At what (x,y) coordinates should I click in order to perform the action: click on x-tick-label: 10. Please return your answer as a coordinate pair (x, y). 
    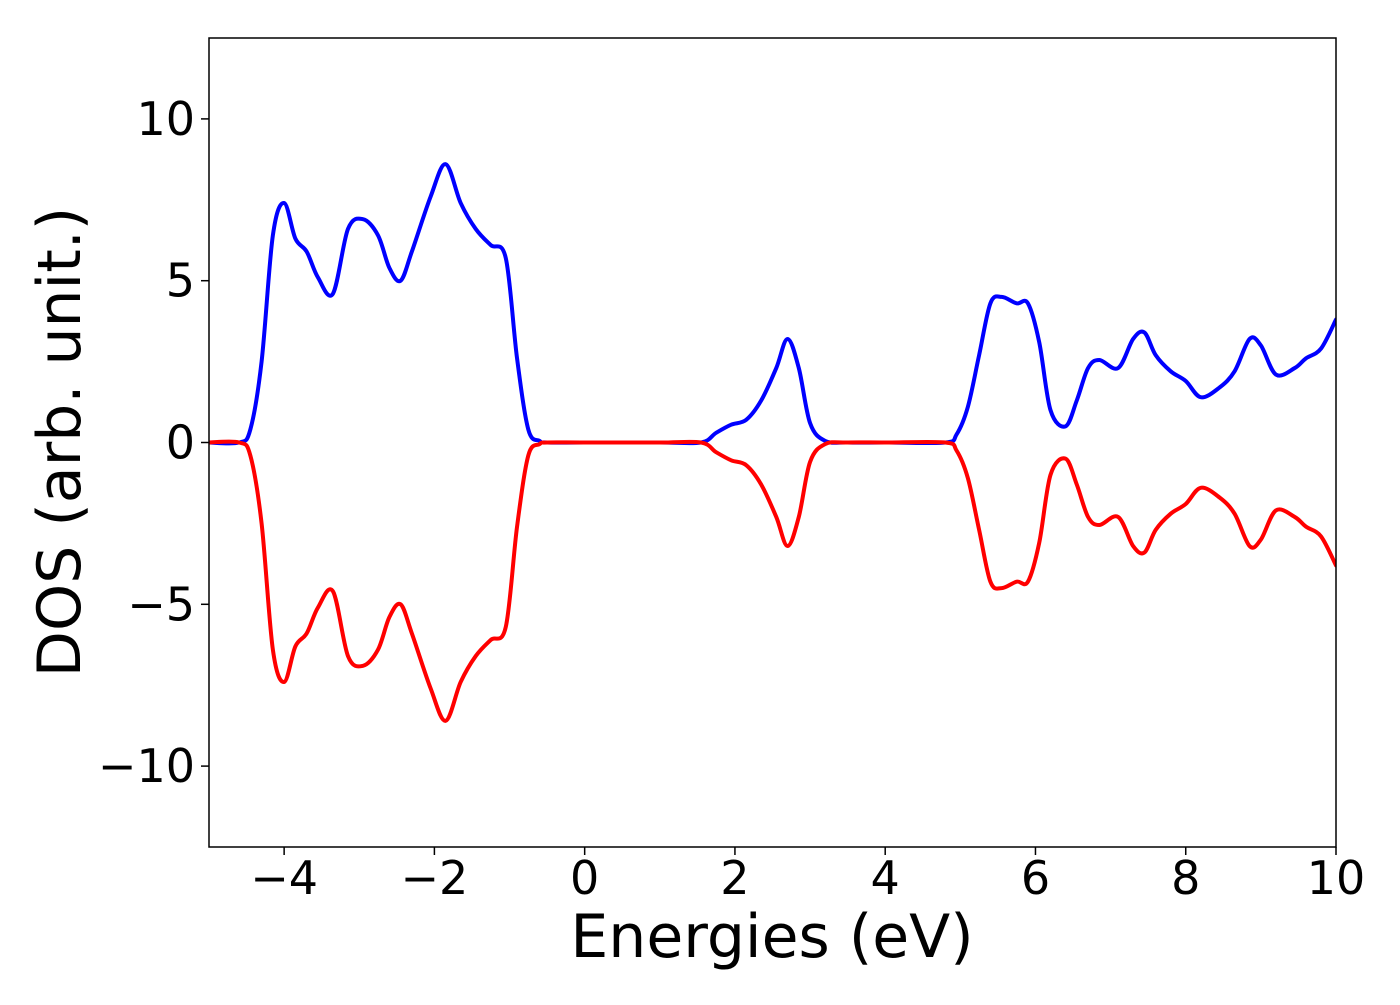
    Looking at the image, I should click on (1336, 878).